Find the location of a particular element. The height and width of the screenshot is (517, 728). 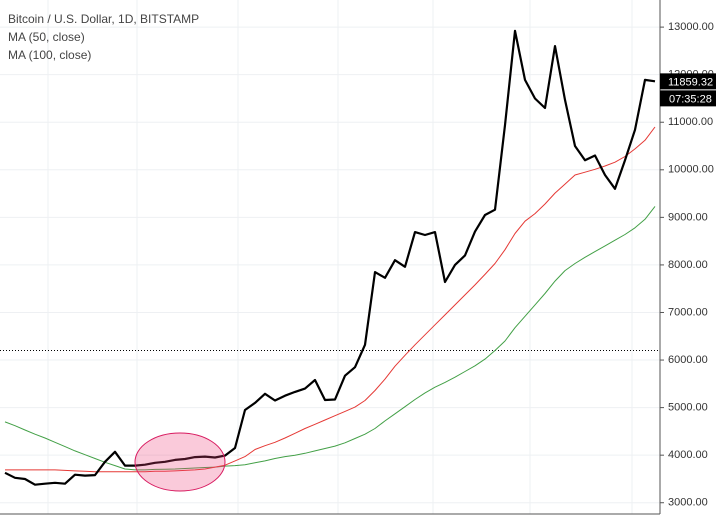

price-label: 11859.32 is located at coordinates (690, 82).